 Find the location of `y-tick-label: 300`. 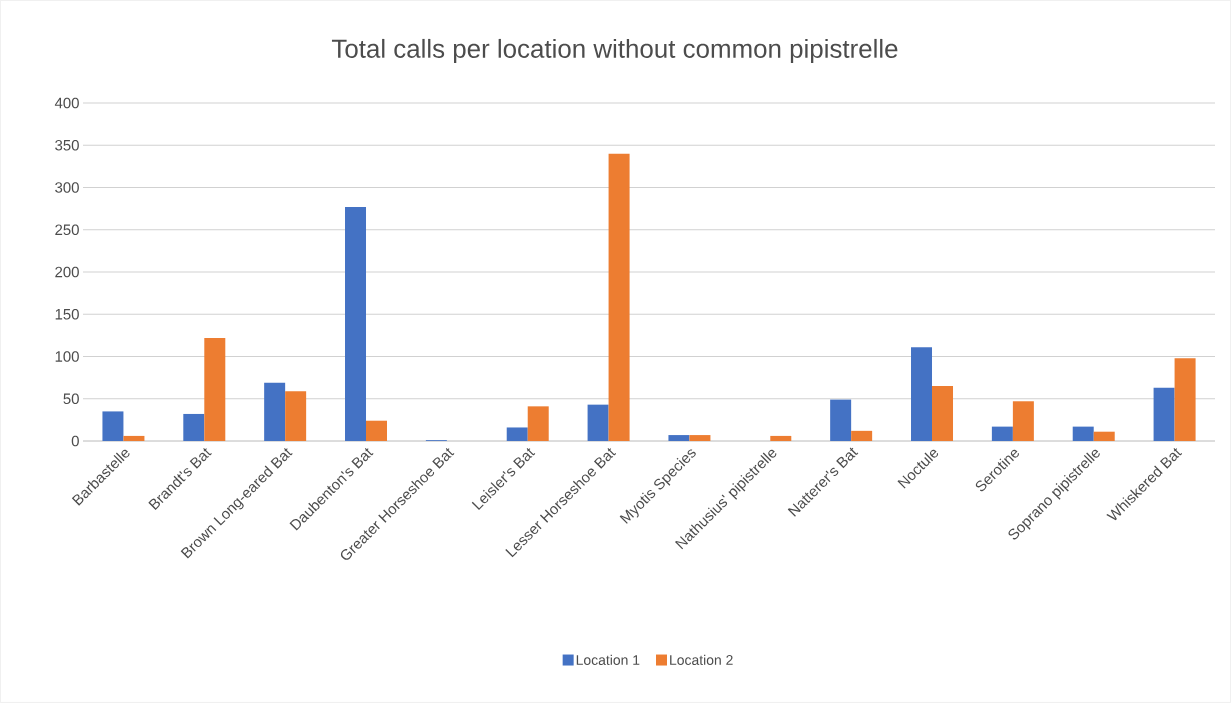

y-tick-label: 300 is located at coordinates (67, 187).